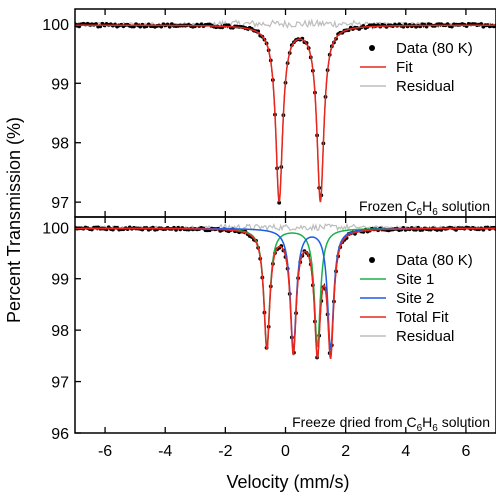 Image resolution: width=496 pixels, height=496 pixels. I want to click on x-axis: -6 -4 -2 0 2 4 6, so click(284, 451).